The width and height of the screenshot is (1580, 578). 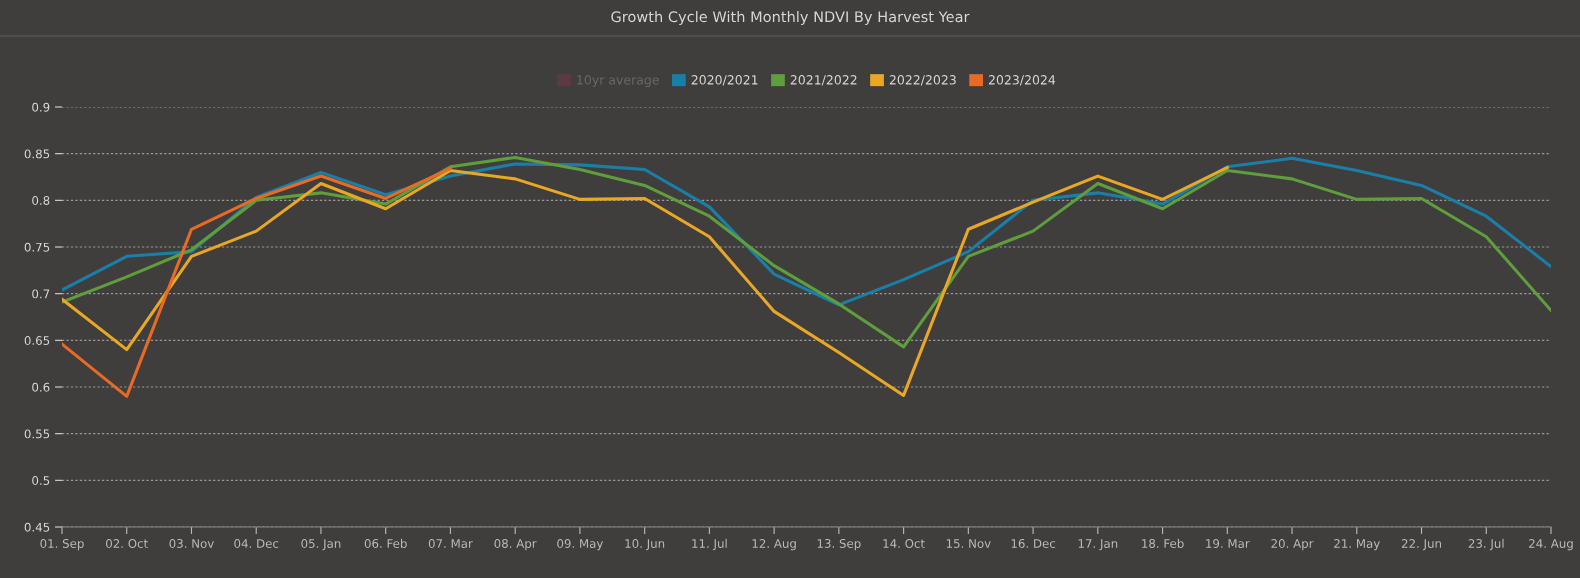 What do you see at coordinates (41, 480) in the screenshot?
I see `y-tick-label: 0.5` at bounding box center [41, 480].